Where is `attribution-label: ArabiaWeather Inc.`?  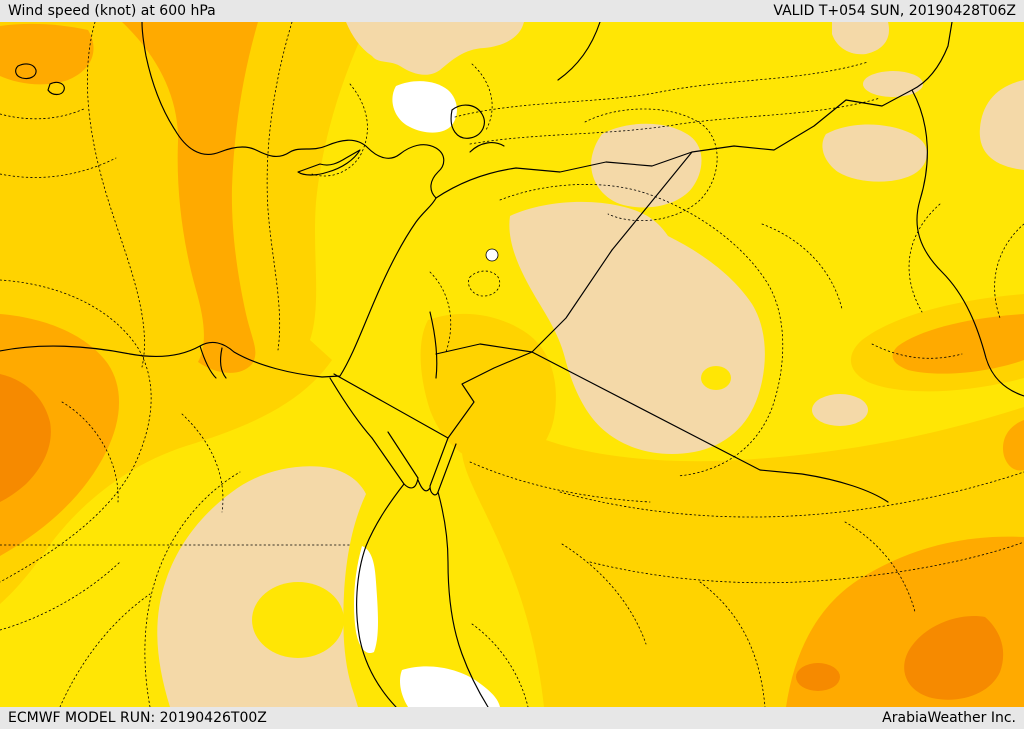 attribution-label: ArabiaWeather Inc. is located at coordinates (949, 718).